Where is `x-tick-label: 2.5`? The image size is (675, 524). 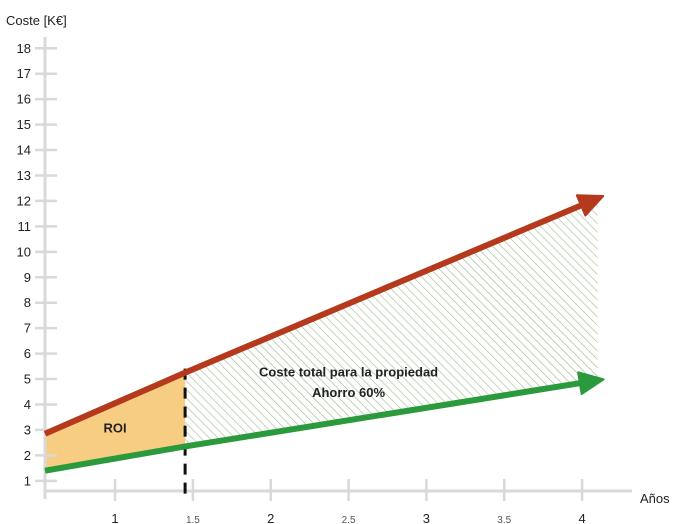 x-tick-label: 2.5 is located at coordinates (349, 519).